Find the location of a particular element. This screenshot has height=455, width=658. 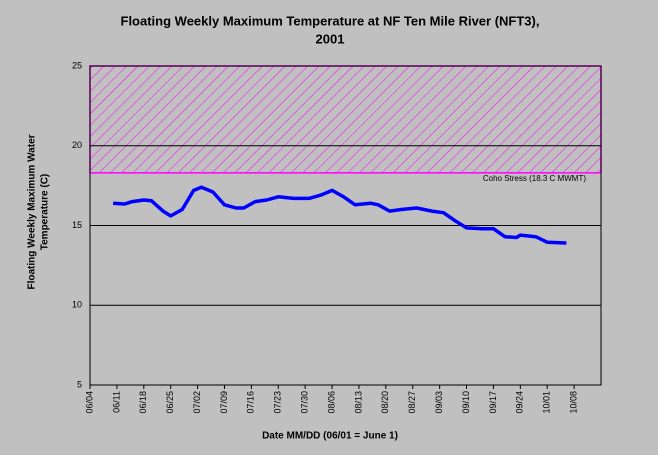

x-tick-label: 08/20 is located at coordinates (385, 402).